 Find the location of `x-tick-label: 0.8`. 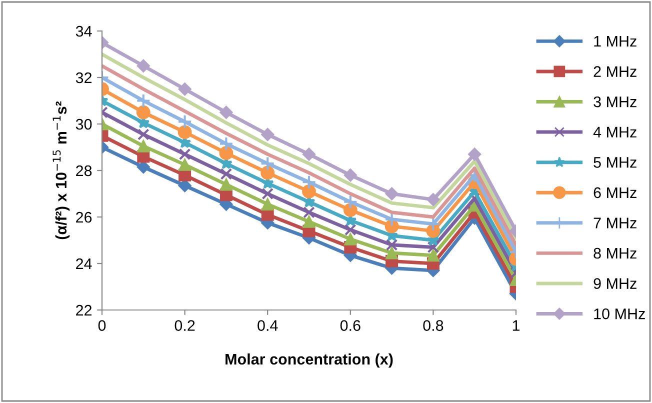

x-tick-label: 0.8 is located at coordinates (433, 325).